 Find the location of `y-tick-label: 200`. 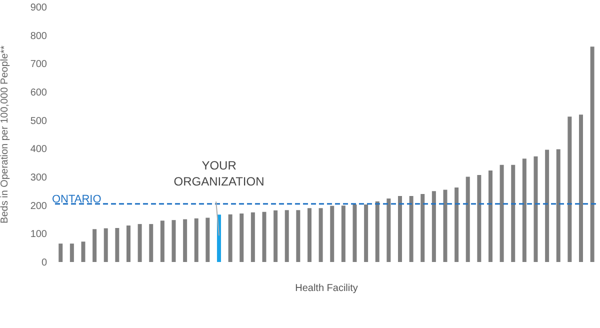

y-tick-label: 200 is located at coordinates (39, 206).